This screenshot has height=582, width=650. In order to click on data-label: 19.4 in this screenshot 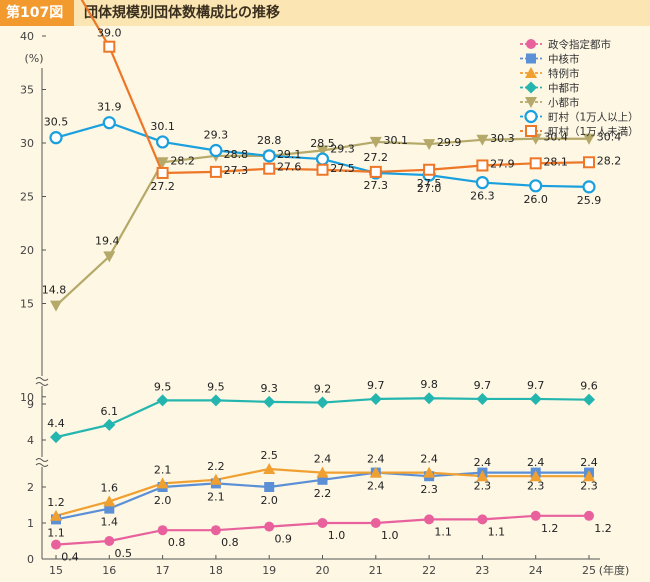, I will do `click(107, 240)`.